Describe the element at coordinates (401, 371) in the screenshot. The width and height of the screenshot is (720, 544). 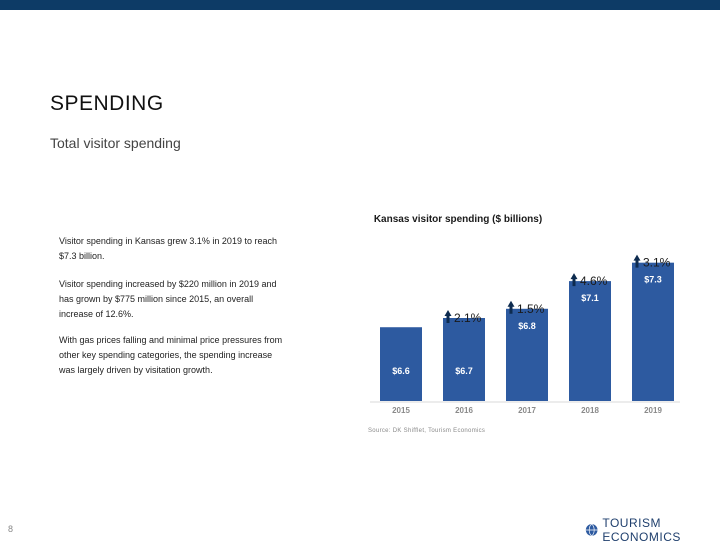
I see `value-label-2015: $6.6` at that location.